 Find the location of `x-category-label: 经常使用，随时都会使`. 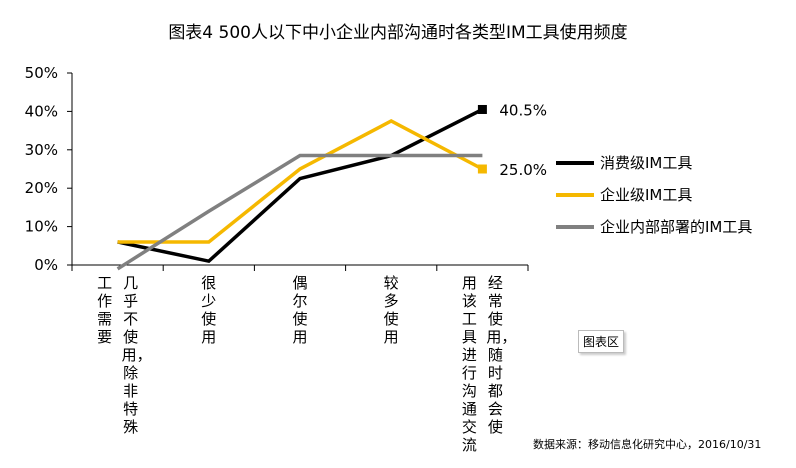

x-category-label: 经常使用，随时都会使 is located at coordinates (501, 355).